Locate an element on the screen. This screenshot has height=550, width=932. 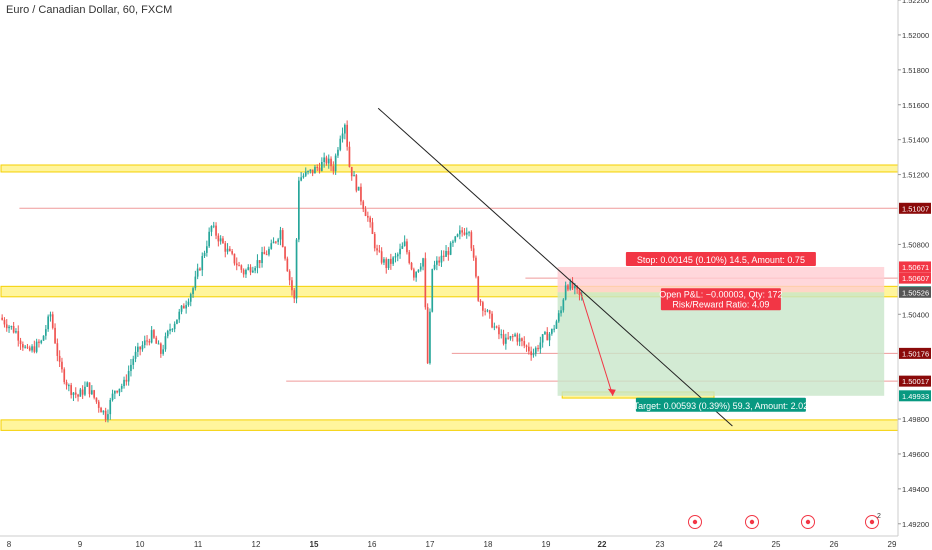
price-badge: 1.50671 is located at coordinates (915, 267).